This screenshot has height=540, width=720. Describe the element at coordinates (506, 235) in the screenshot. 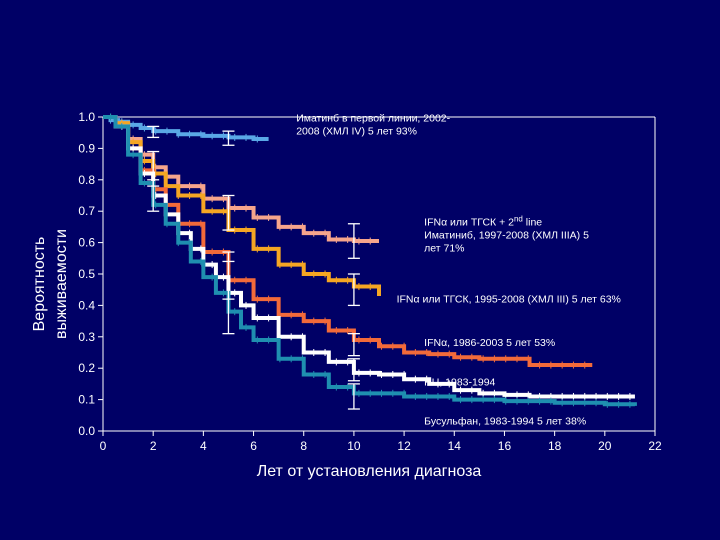

I see `annotation-line: Иматиниб, 1997-2008 (ХМЛ IIIA) 5` at that location.